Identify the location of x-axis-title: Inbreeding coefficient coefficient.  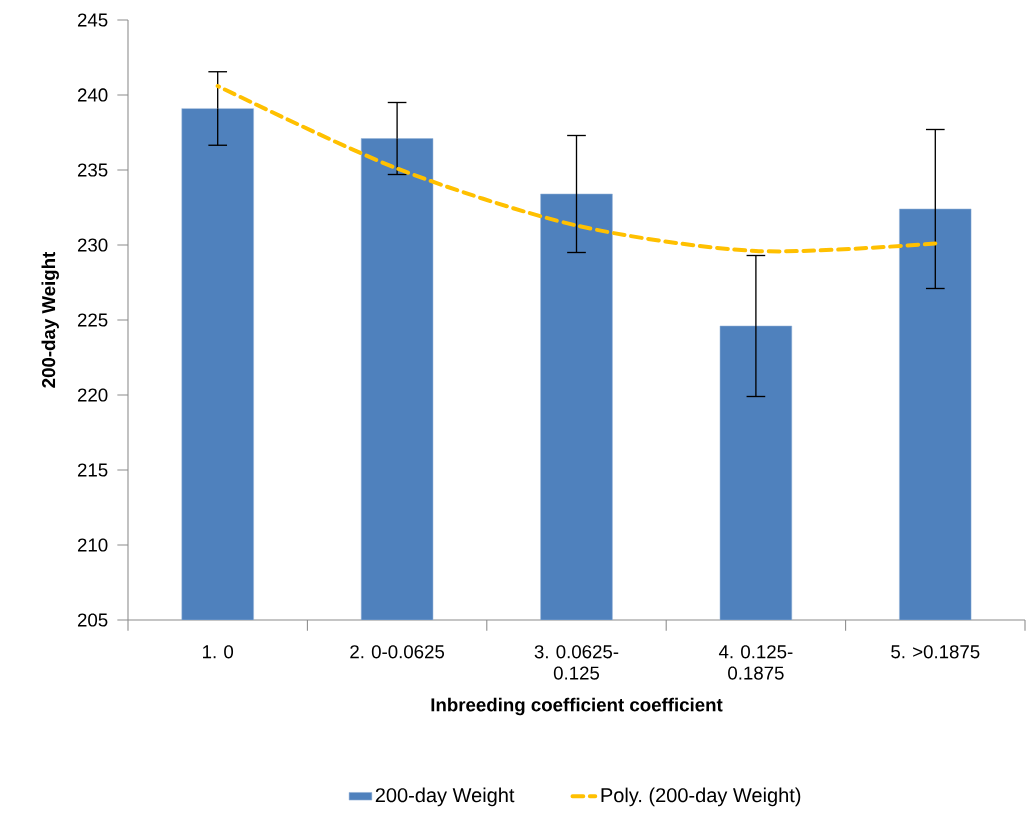
(577, 706).